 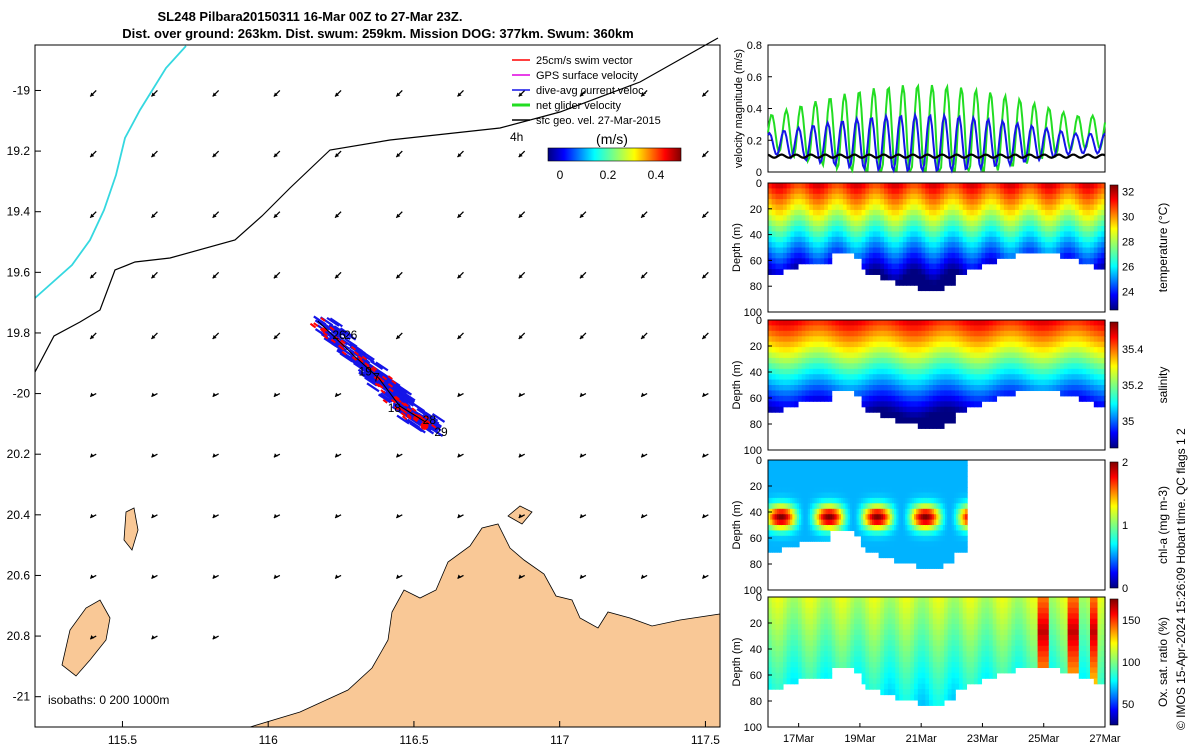 I want to click on y-tick-label: 100, so click(x=753, y=313).